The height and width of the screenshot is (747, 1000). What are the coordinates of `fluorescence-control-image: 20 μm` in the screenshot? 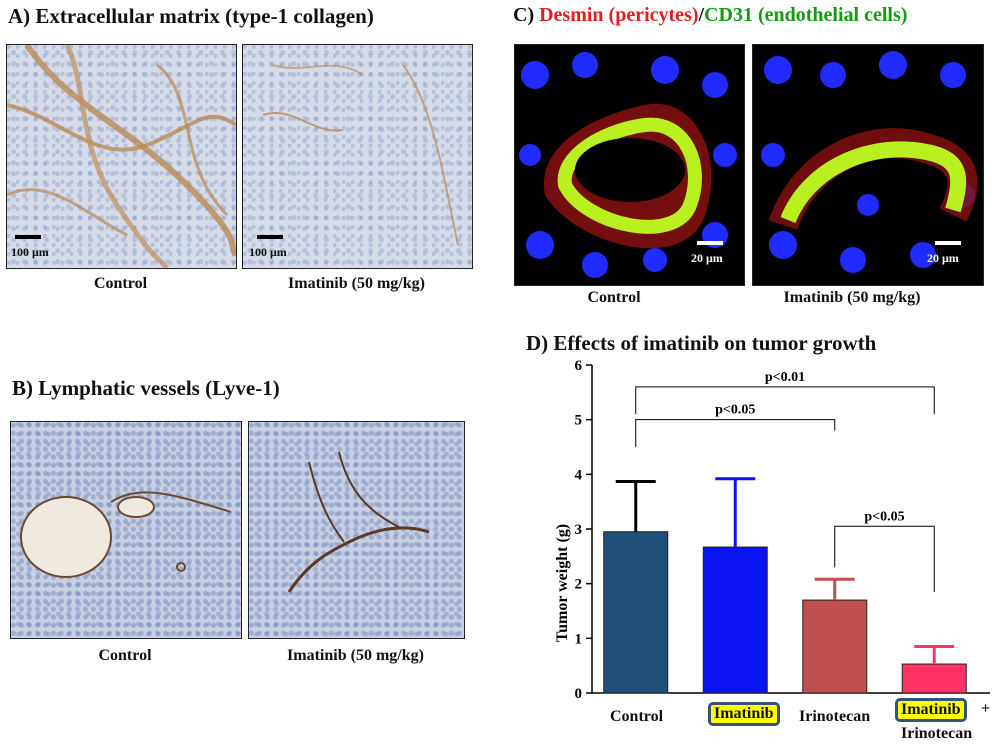 It's located at (629, 165).